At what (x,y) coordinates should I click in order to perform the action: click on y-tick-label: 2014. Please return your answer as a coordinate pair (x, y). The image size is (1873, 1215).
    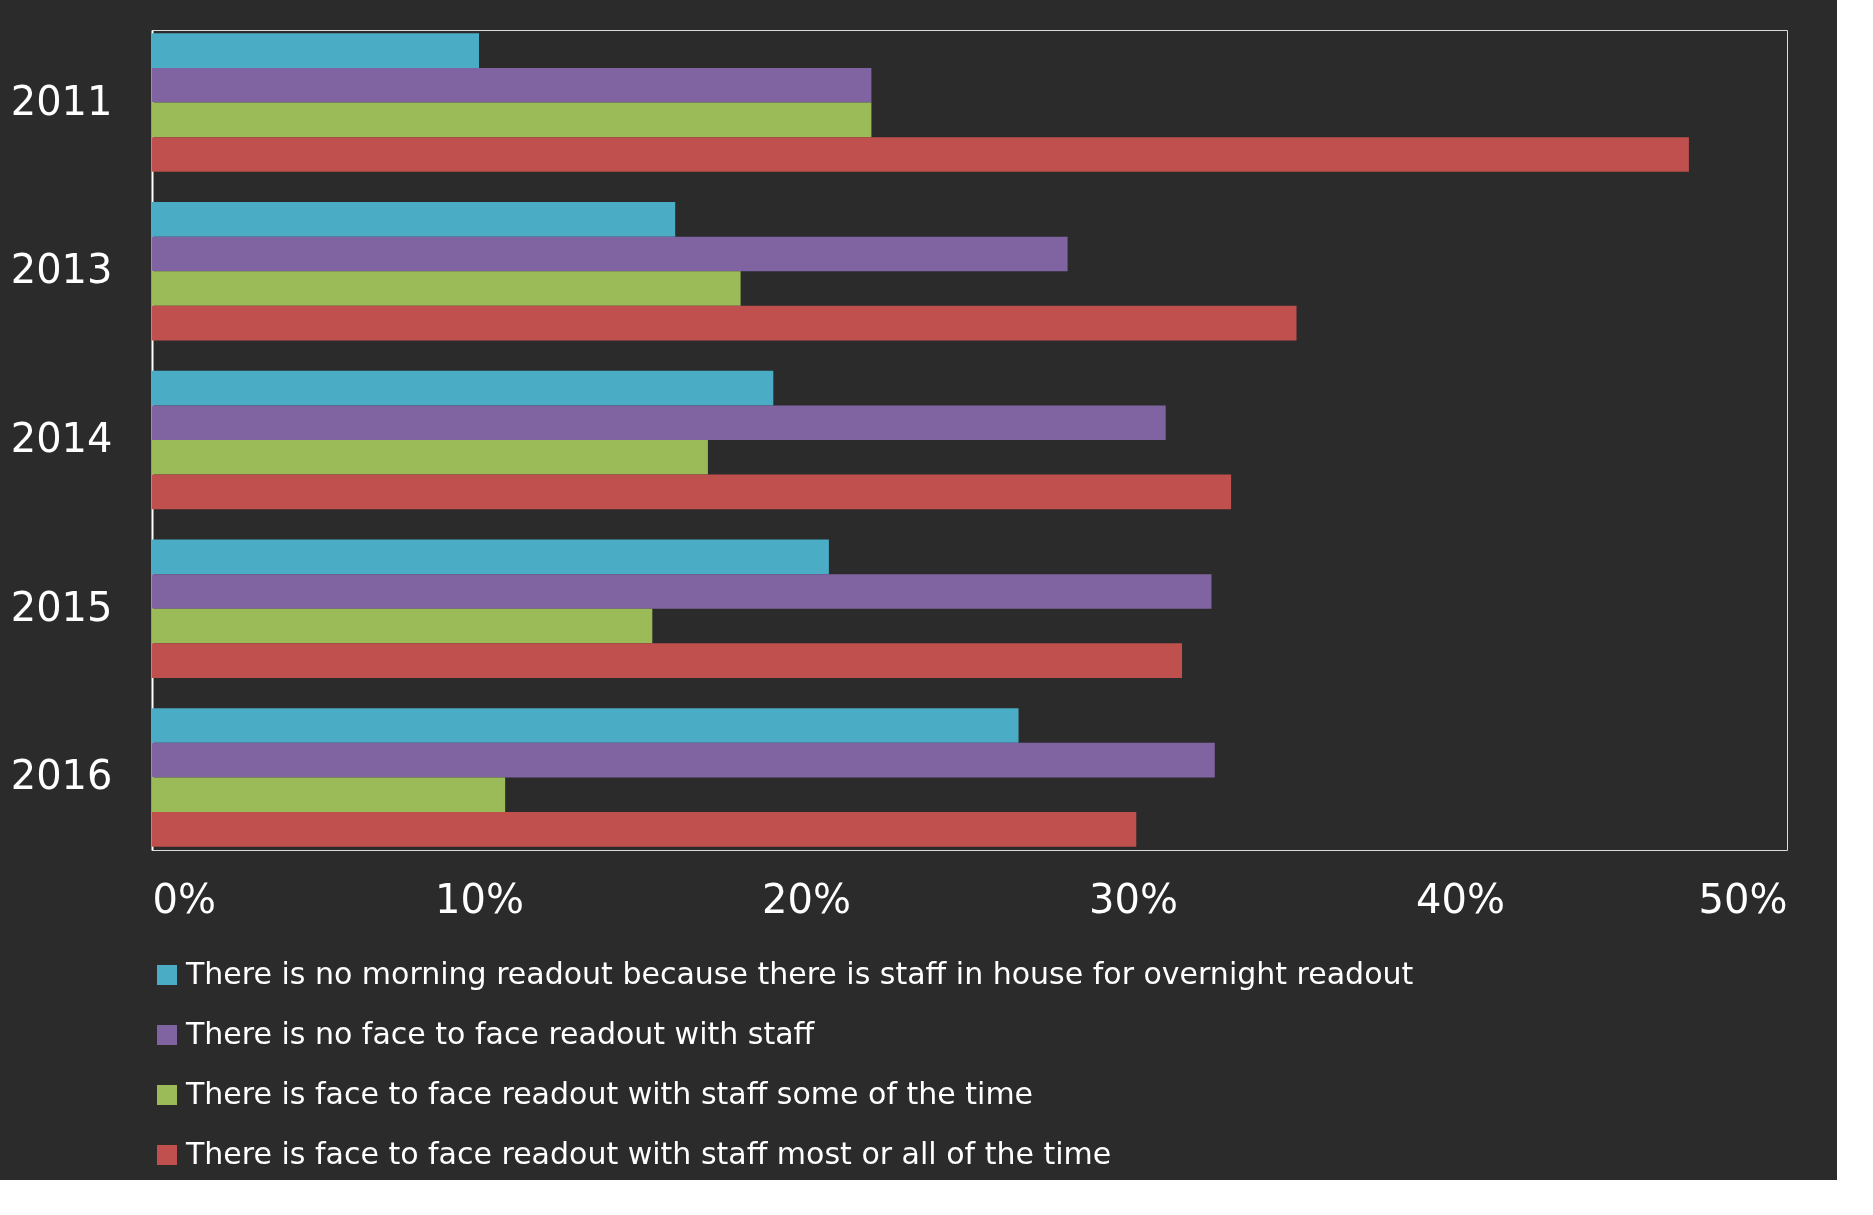
    Looking at the image, I should click on (61, 438).